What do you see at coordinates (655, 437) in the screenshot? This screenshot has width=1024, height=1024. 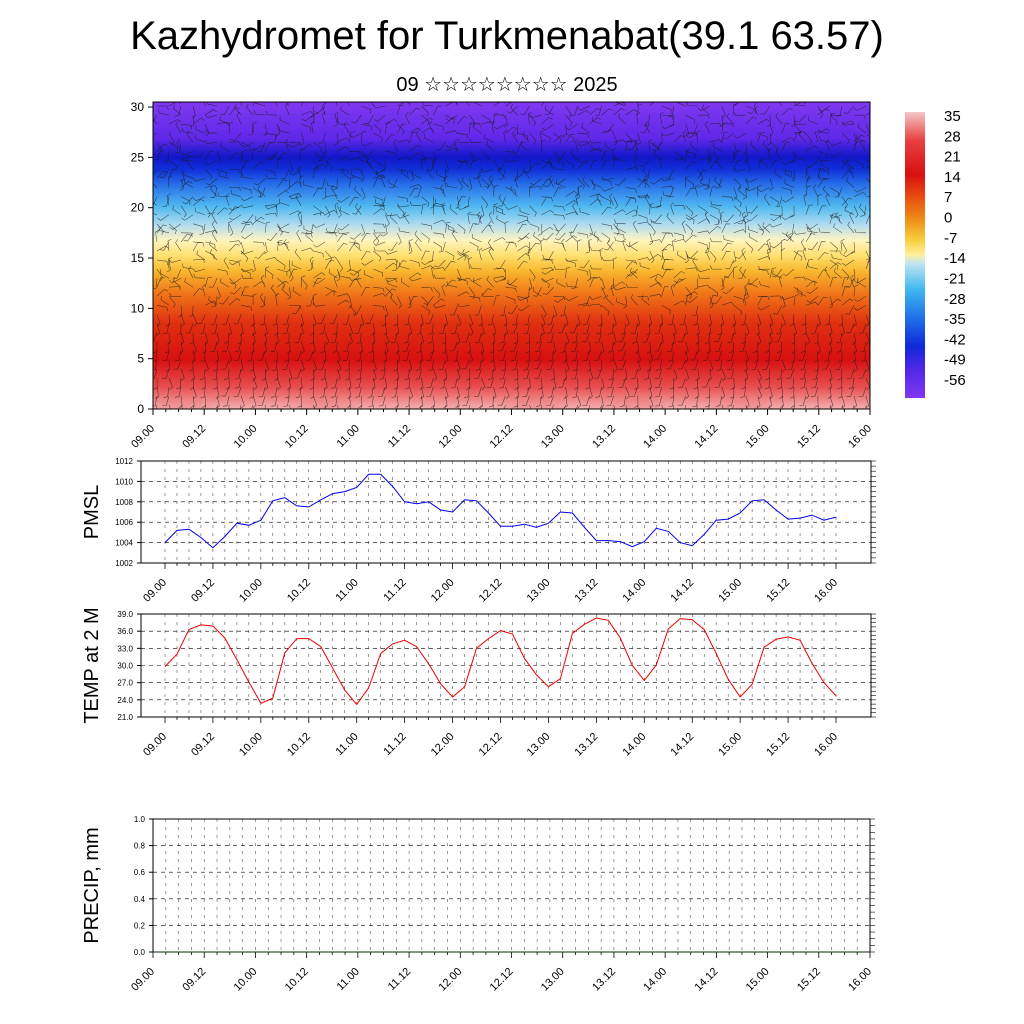 I see `heatmap-x-tick-label: 14.00` at bounding box center [655, 437].